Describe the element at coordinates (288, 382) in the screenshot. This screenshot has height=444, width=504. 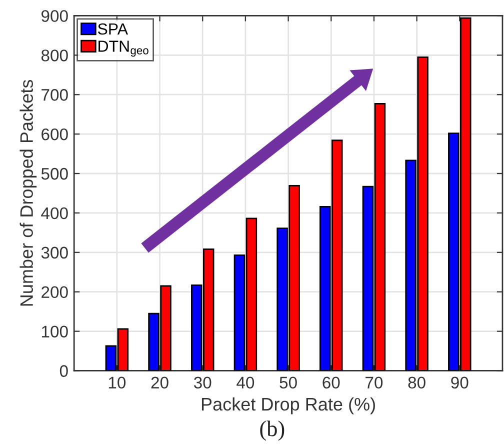
I see `x-tick-label: 50` at that location.